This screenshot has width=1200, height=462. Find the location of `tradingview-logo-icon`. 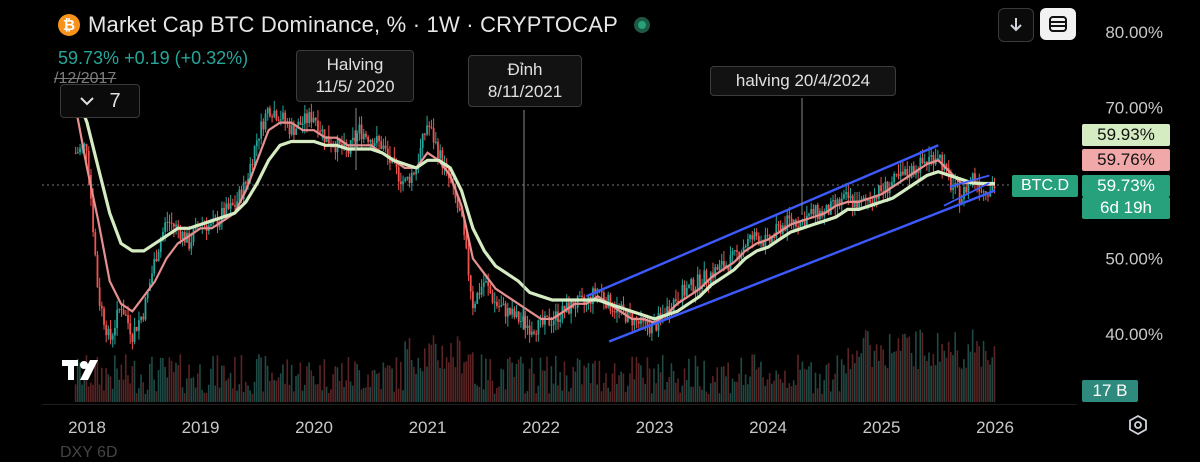

tradingview-logo-icon is located at coordinates (86, 373).